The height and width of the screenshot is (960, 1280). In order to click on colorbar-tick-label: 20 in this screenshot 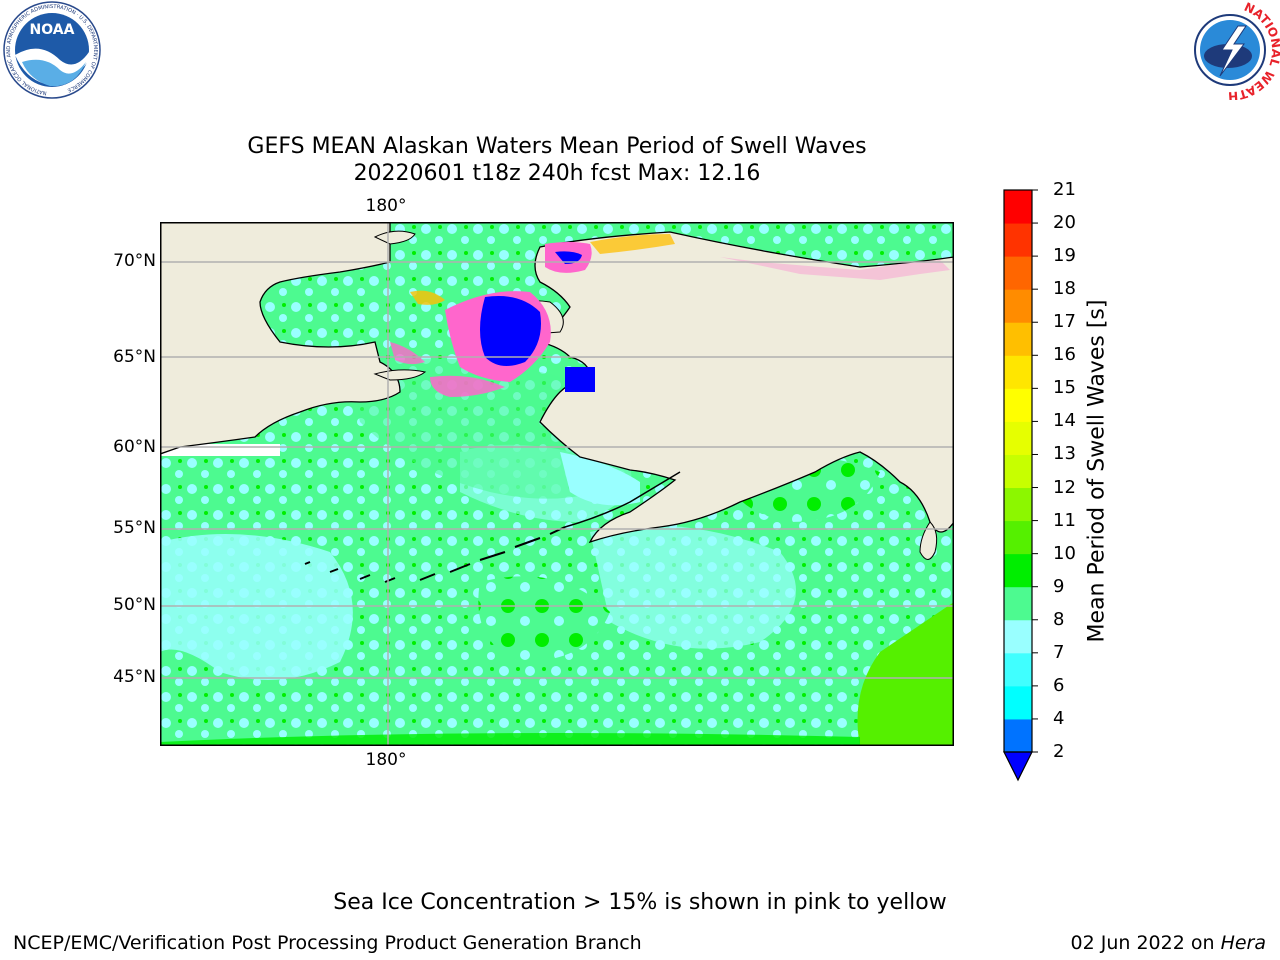, I will do `click(1064, 223)`.